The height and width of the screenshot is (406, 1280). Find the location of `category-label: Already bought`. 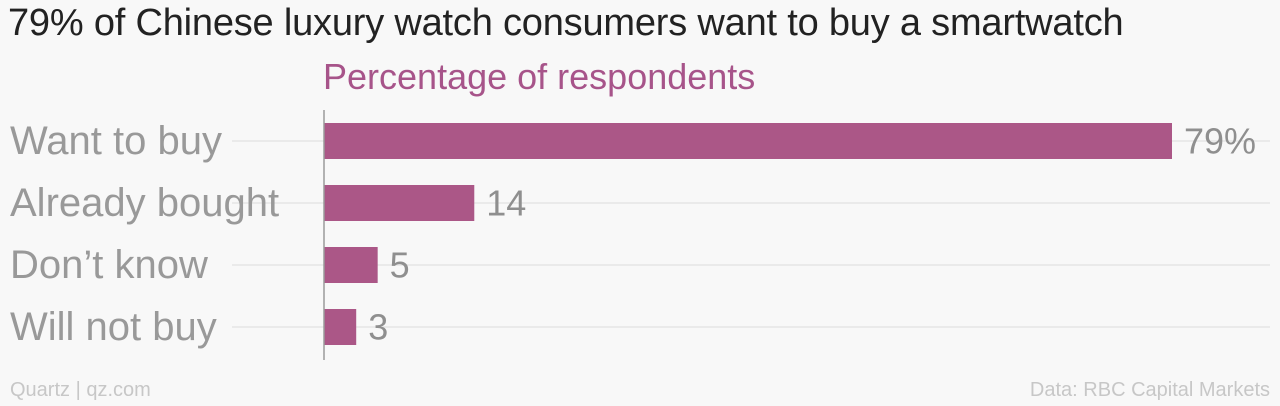

category-label: Already bought is located at coordinates (144, 203).